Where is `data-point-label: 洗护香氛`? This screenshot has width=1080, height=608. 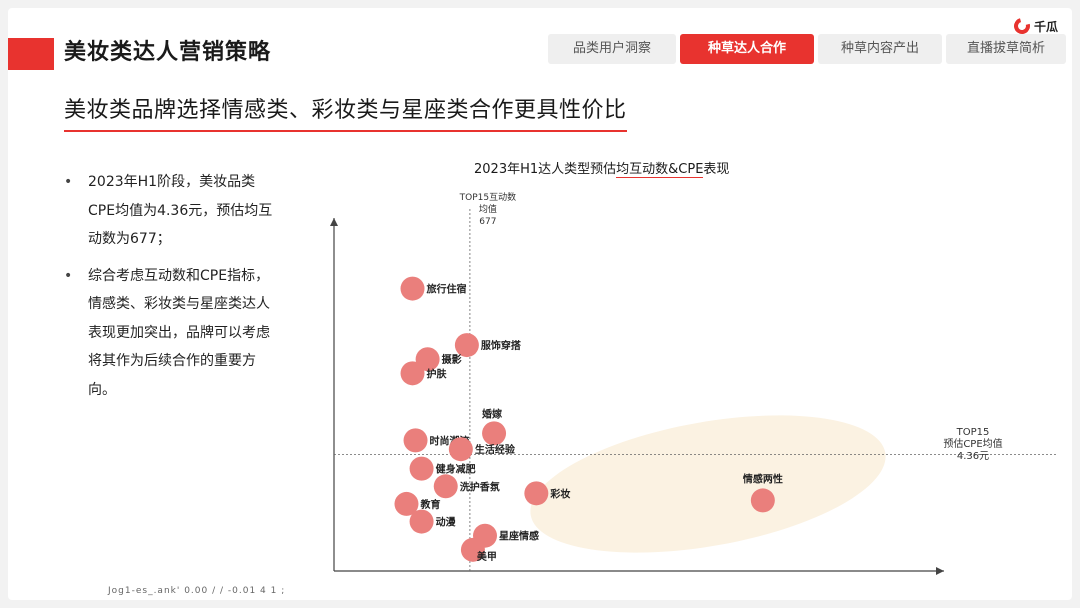 data-point-label: 洗护香氛 is located at coordinates (480, 486).